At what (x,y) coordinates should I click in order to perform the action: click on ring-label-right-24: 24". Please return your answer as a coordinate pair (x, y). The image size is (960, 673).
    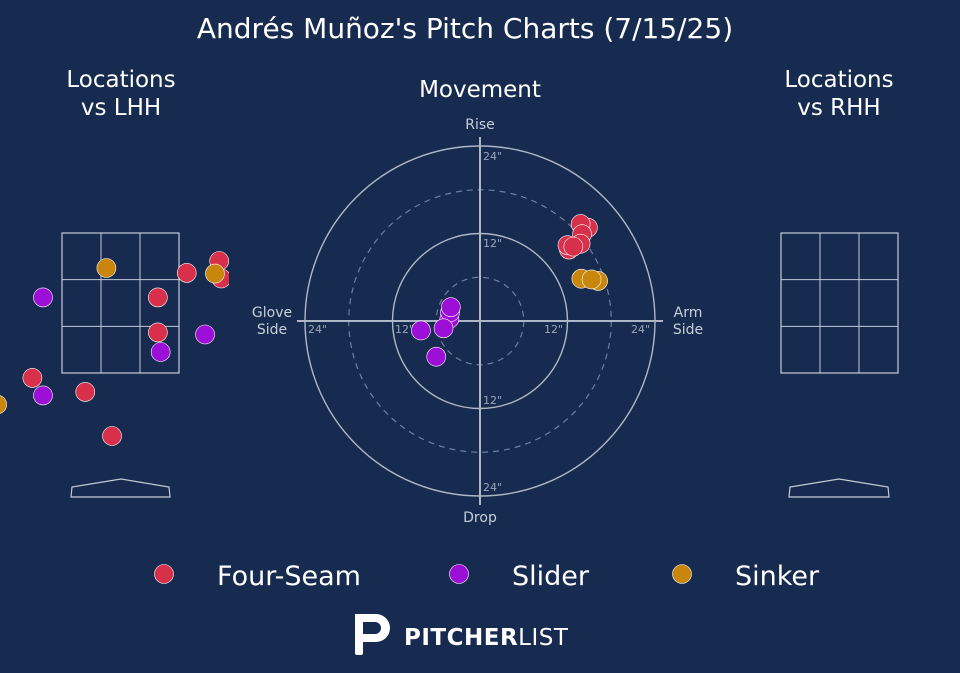
    Looking at the image, I should click on (640, 329).